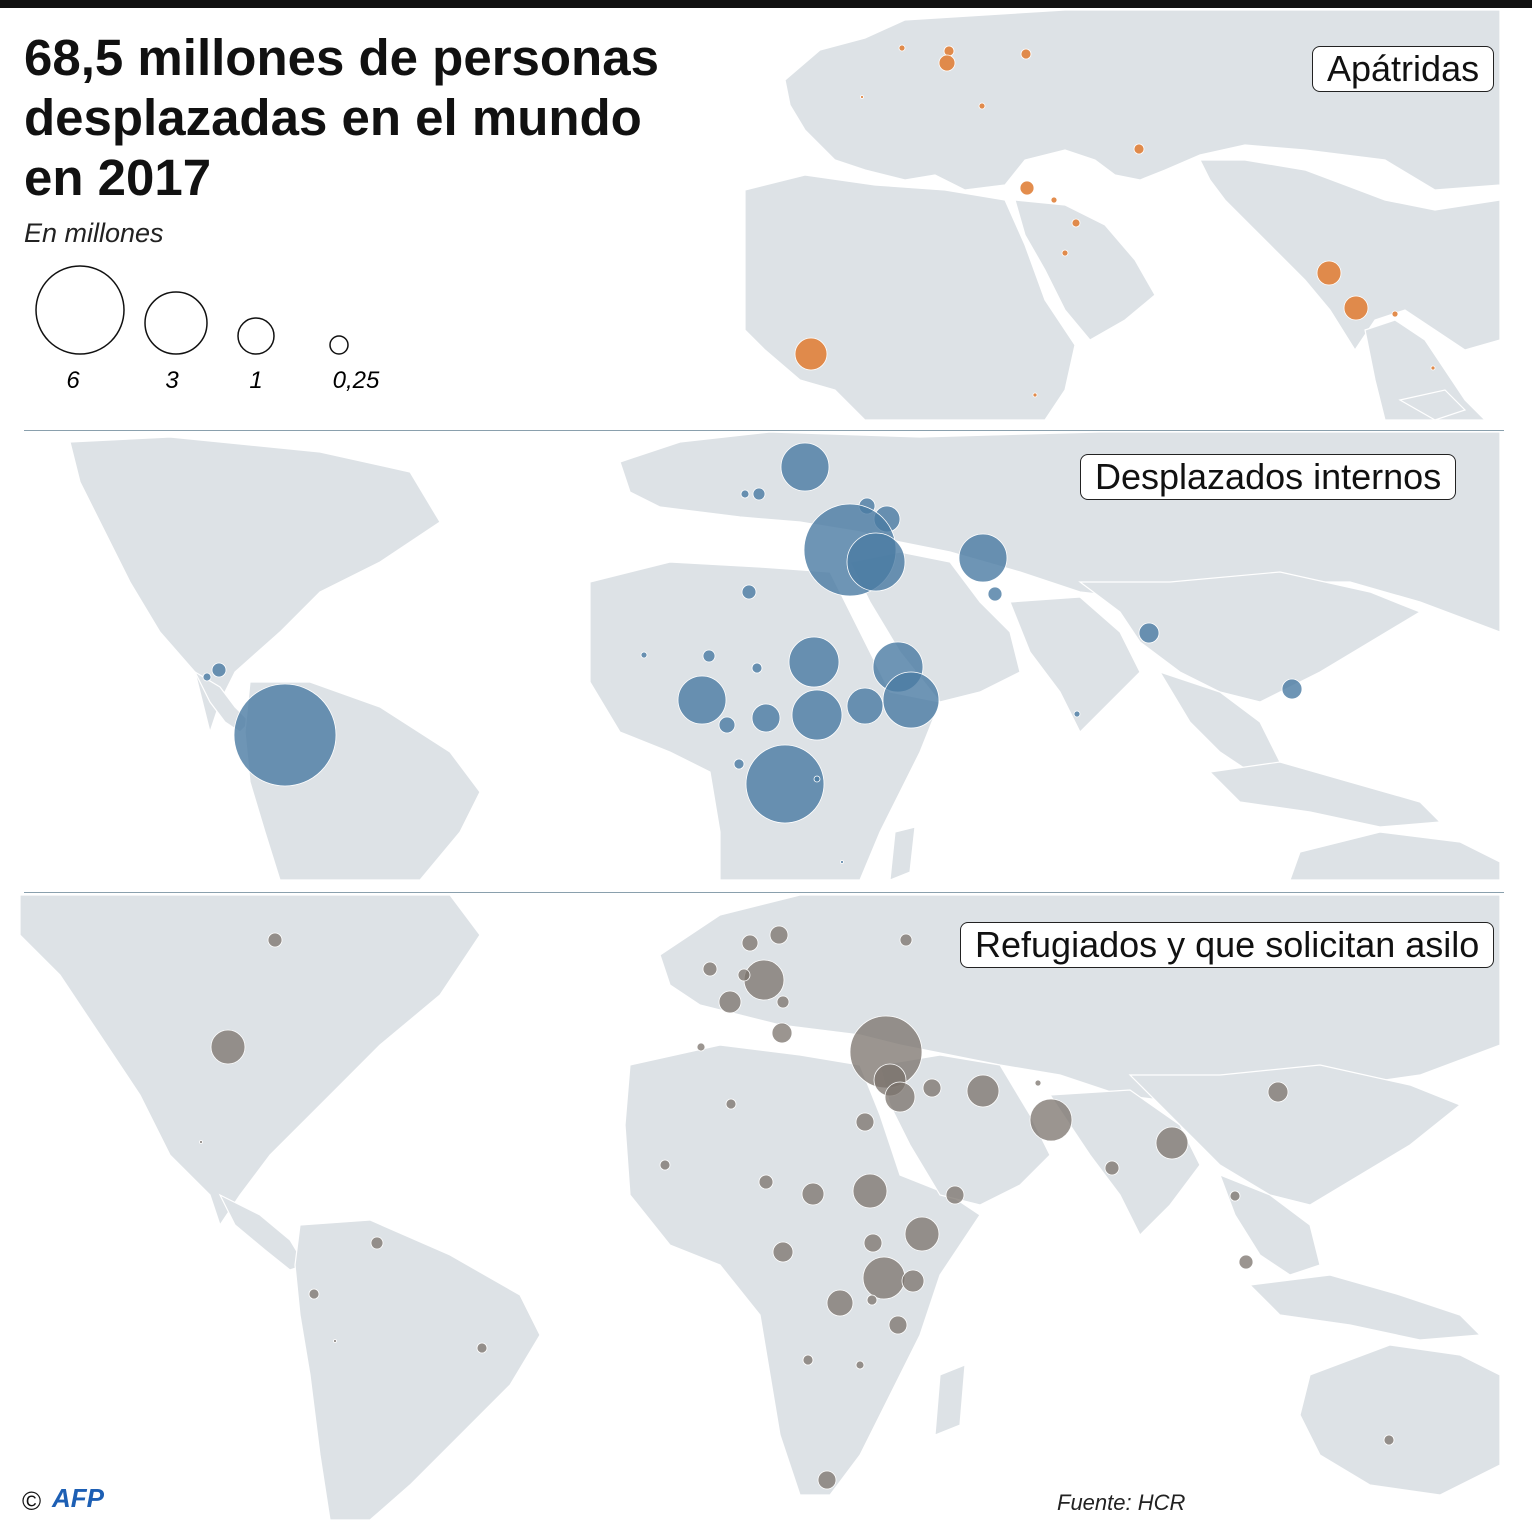 The height and width of the screenshot is (1532, 1532). What do you see at coordinates (250, 1061) in the screenshot?
I see `land-north-america` at bounding box center [250, 1061].